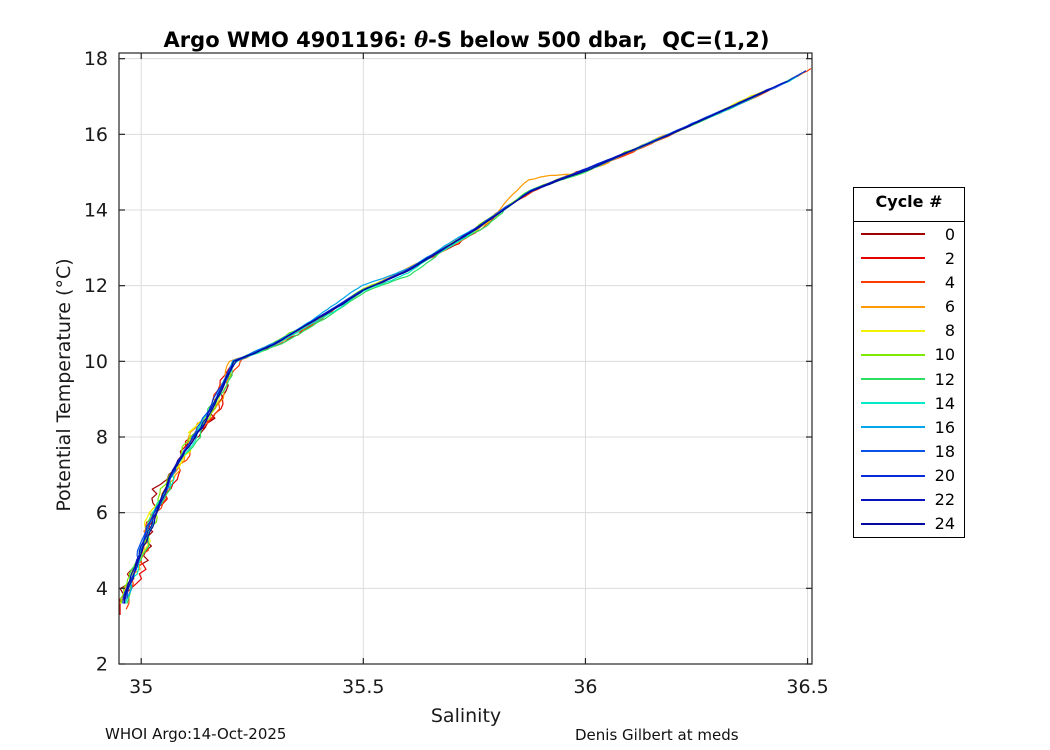 The width and height of the screenshot is (1050, 750). What do you see at coordinates (96, 286) in the screenshot?
I see `y-tick-label: 12` at bounding box center [96, 286].